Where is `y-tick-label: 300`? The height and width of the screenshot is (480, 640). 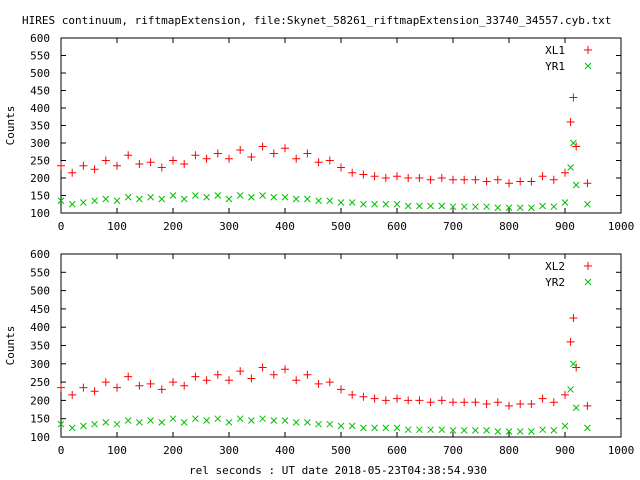 y-tick-label: 300 is located at coordinates (40, 143).